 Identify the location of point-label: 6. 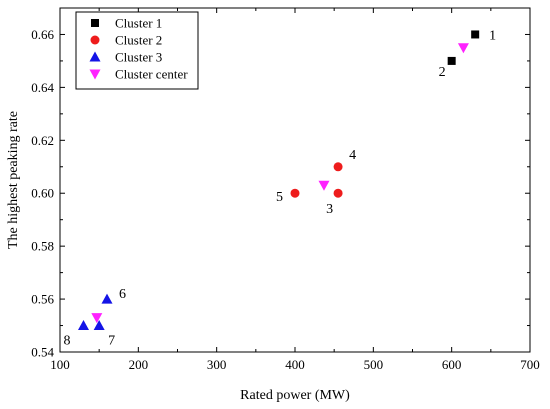
(122, 294).